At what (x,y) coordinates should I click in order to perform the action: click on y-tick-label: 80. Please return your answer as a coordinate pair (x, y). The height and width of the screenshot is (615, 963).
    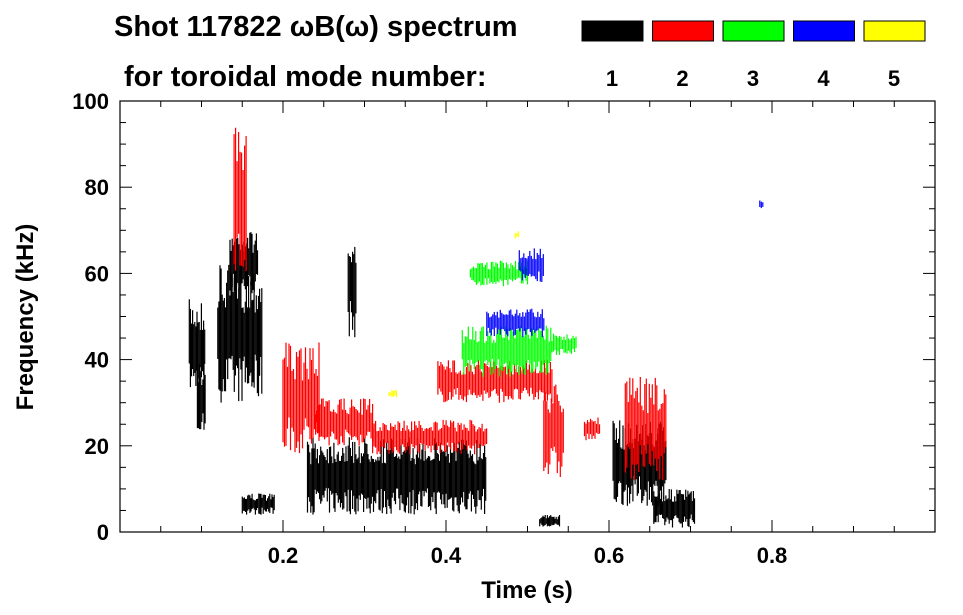
    Looking at the image, I should click on (97, 187).